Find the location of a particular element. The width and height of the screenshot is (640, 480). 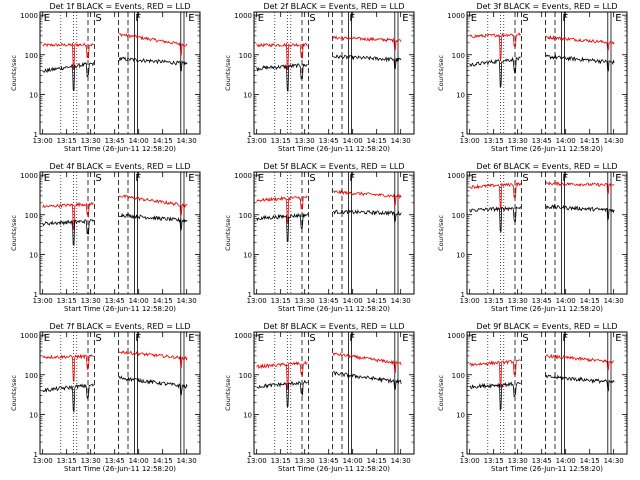

panel-title: Det 7f BLACK = Events, RED = LLD is located at coordinates (119, 326).